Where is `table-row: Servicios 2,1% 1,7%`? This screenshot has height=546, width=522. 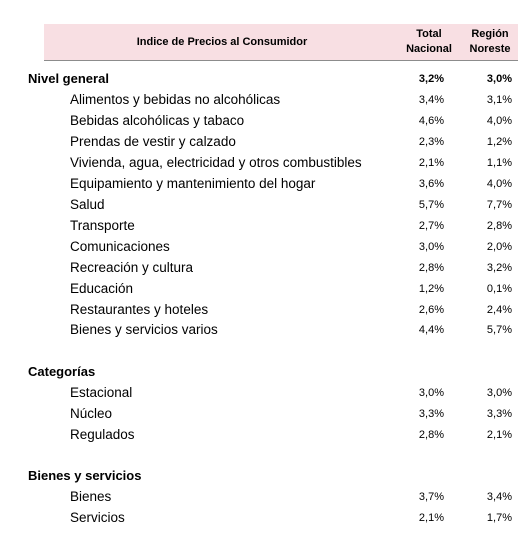 table-row: Servicios 2,1% 1,7% is located at coordinates (261, 518).